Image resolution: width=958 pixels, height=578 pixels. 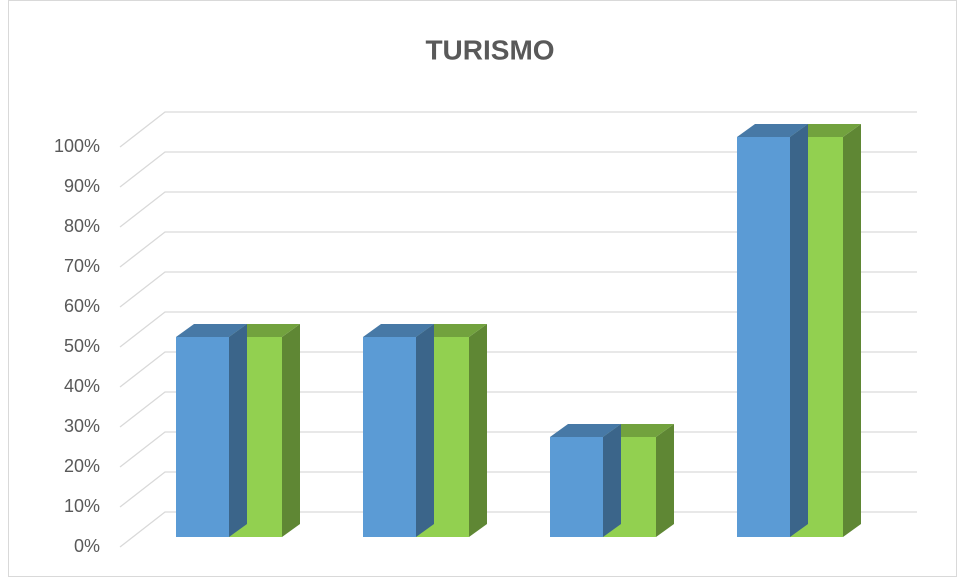 I want to click on y-tick-label: 80%, so click(x=82, y=226).